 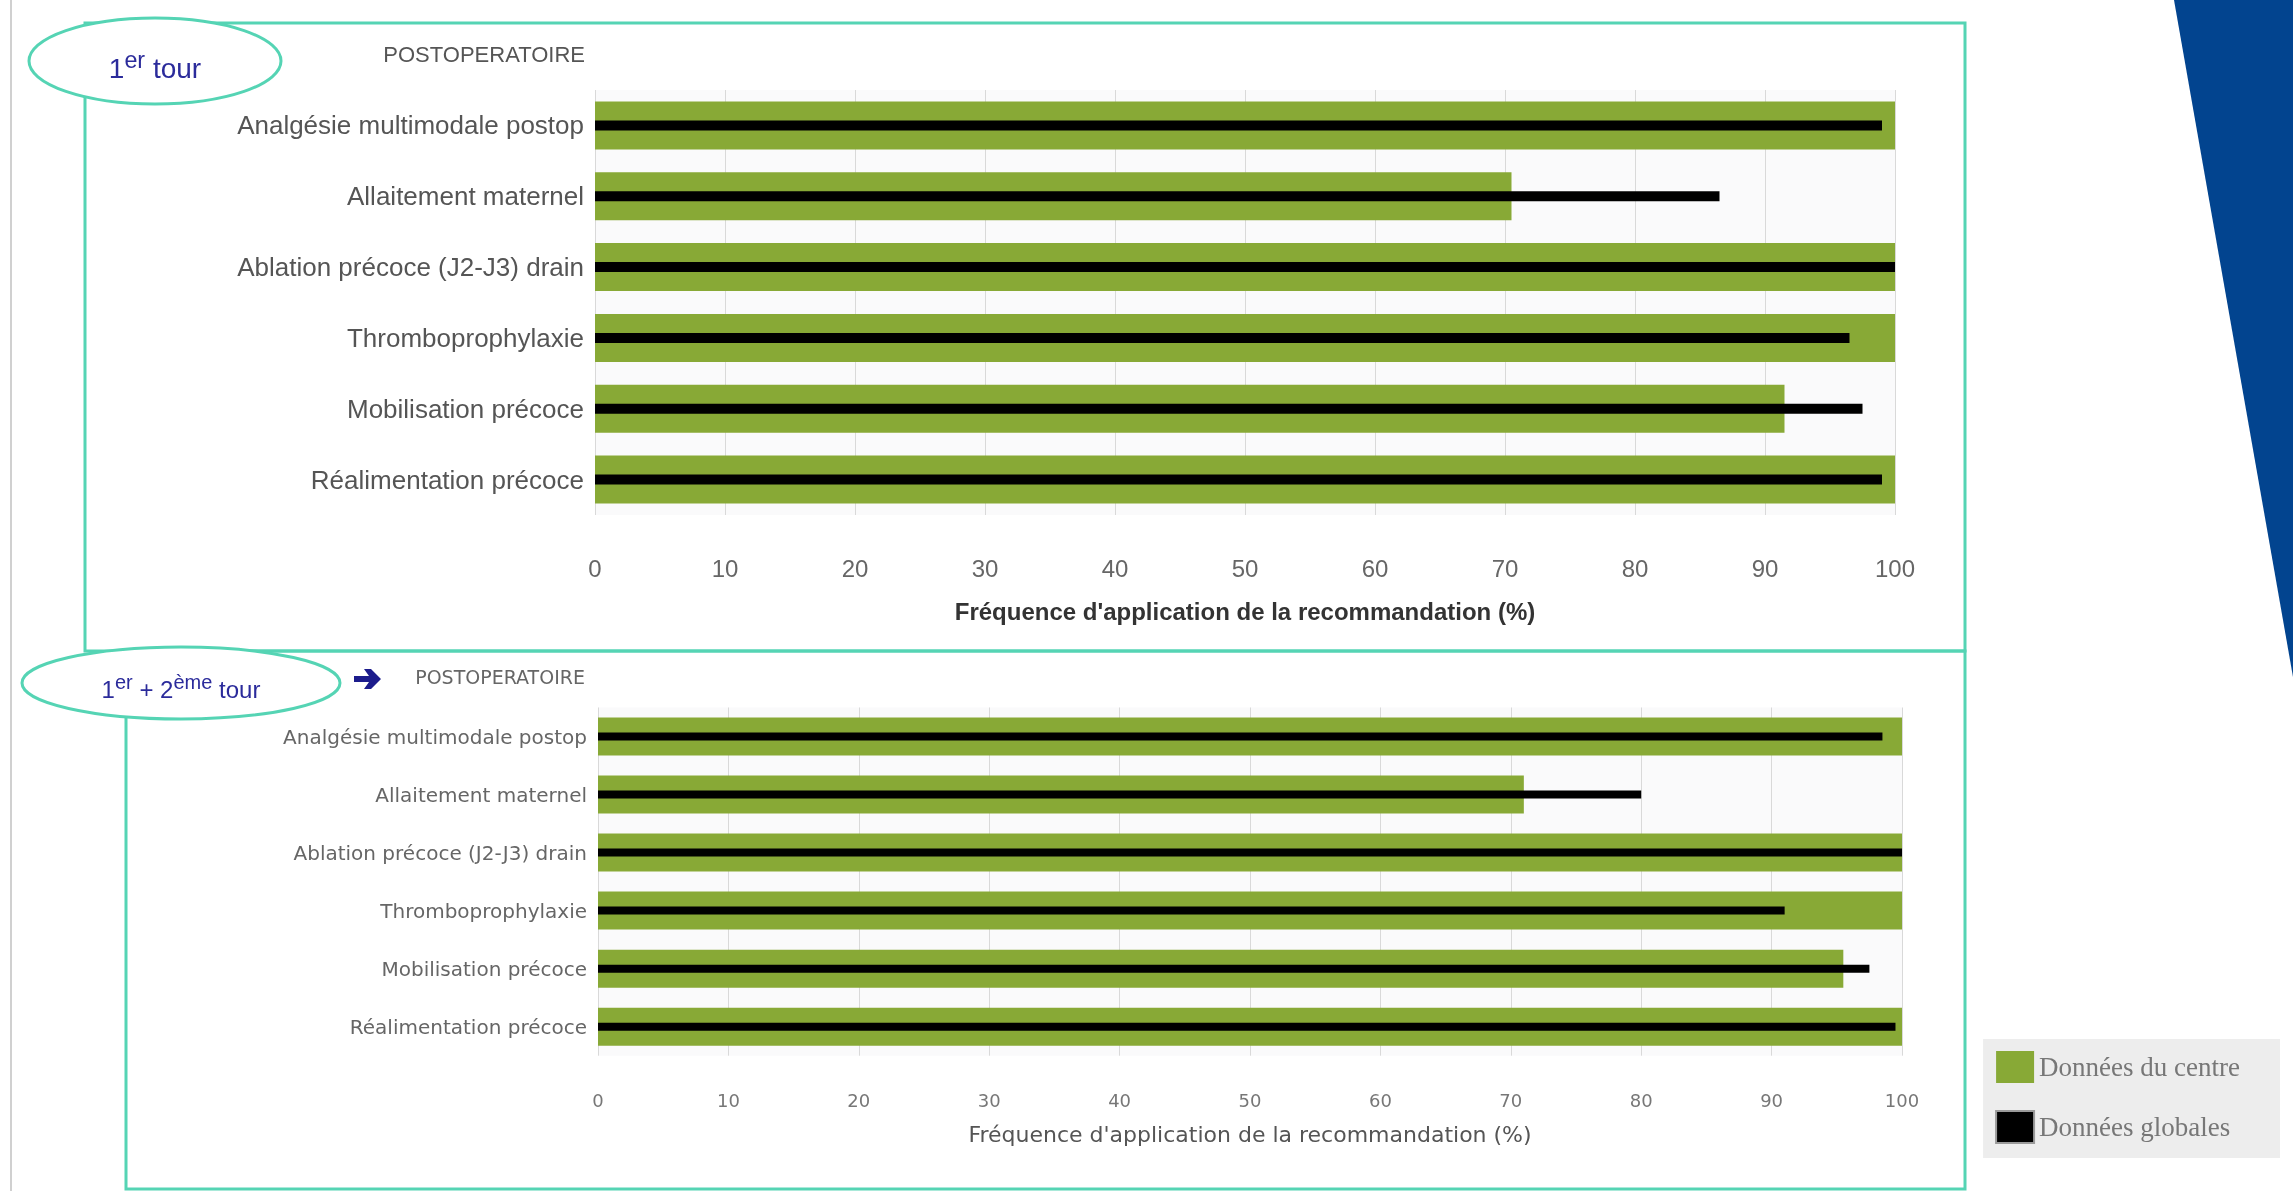 What do you see at coordinates (2140, 1067) in the screenshot?
I see `legend-label: Données du centre` at bounding box center [2140, 1067].